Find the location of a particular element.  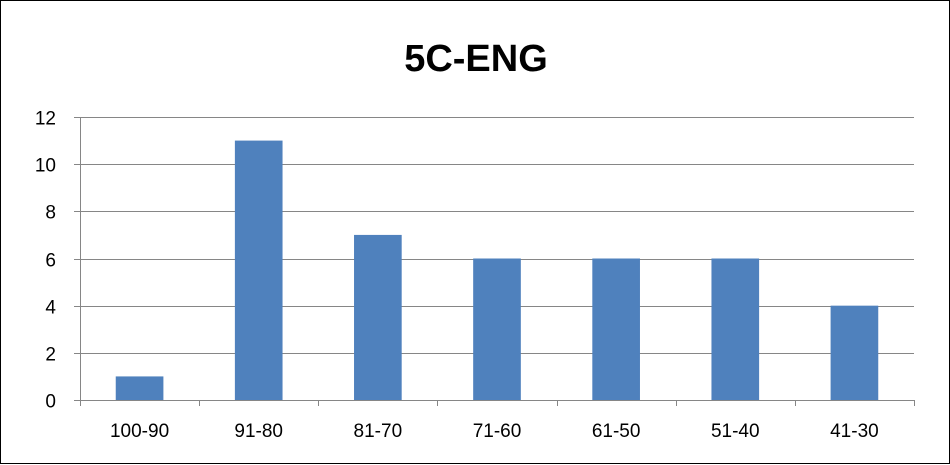

x-tick-label: 61-50 is located at coordinates (616, 431).